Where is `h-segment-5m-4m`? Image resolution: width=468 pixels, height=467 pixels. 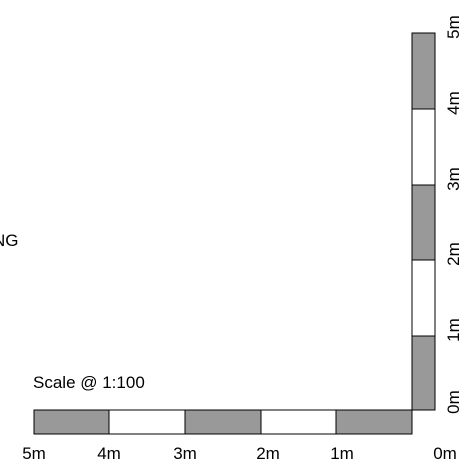
h-segment-5m-4m is located at coordinates (71, 422).